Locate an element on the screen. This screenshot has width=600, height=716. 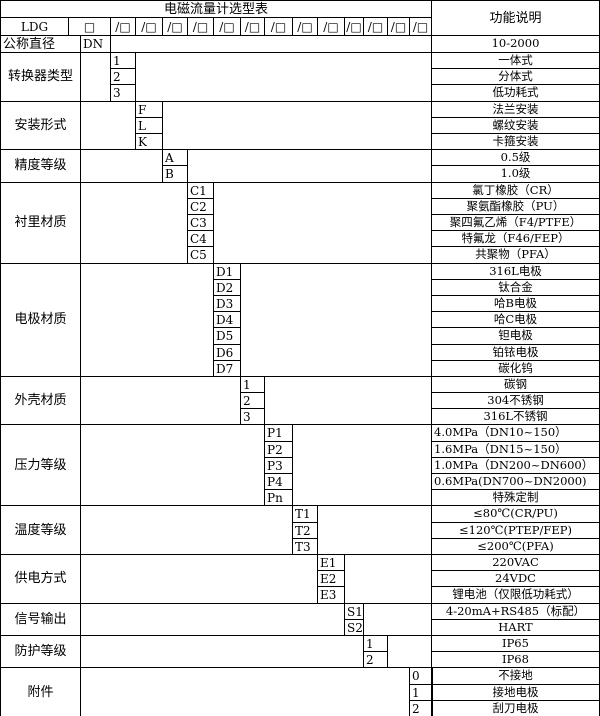
group-label: 防护等级 is located at coordinates (41, 652).